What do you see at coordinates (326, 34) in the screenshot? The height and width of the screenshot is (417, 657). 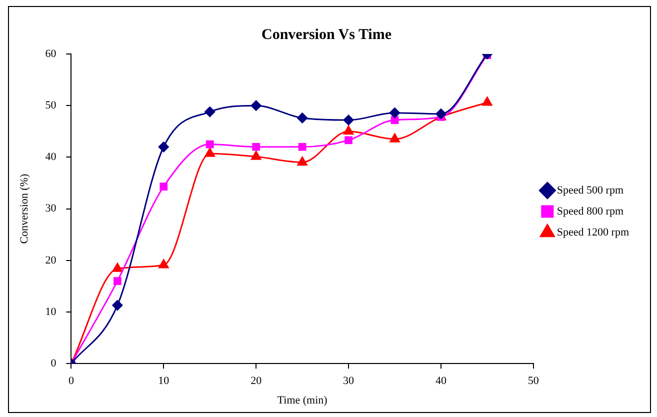 I see `chart-title: Conversion Vs Time` at bounding box center [326, 34].